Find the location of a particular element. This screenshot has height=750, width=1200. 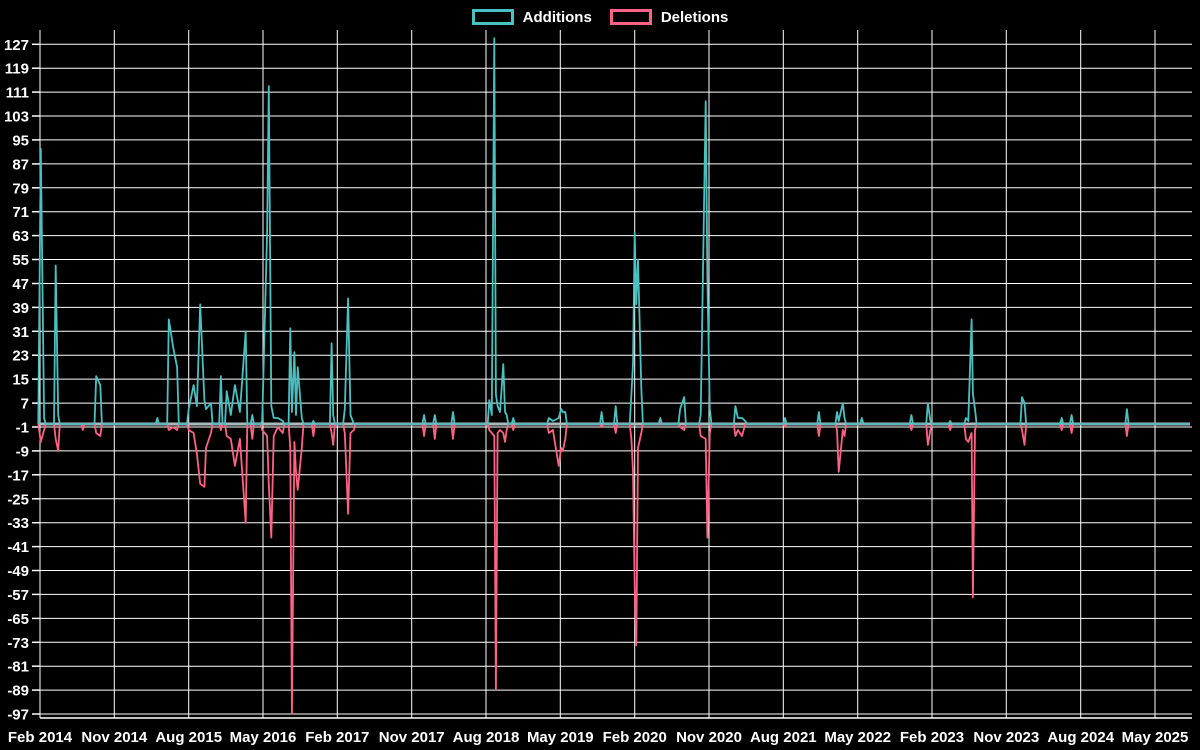

y-tick-label: -17 is located at coordinates (18, 475).